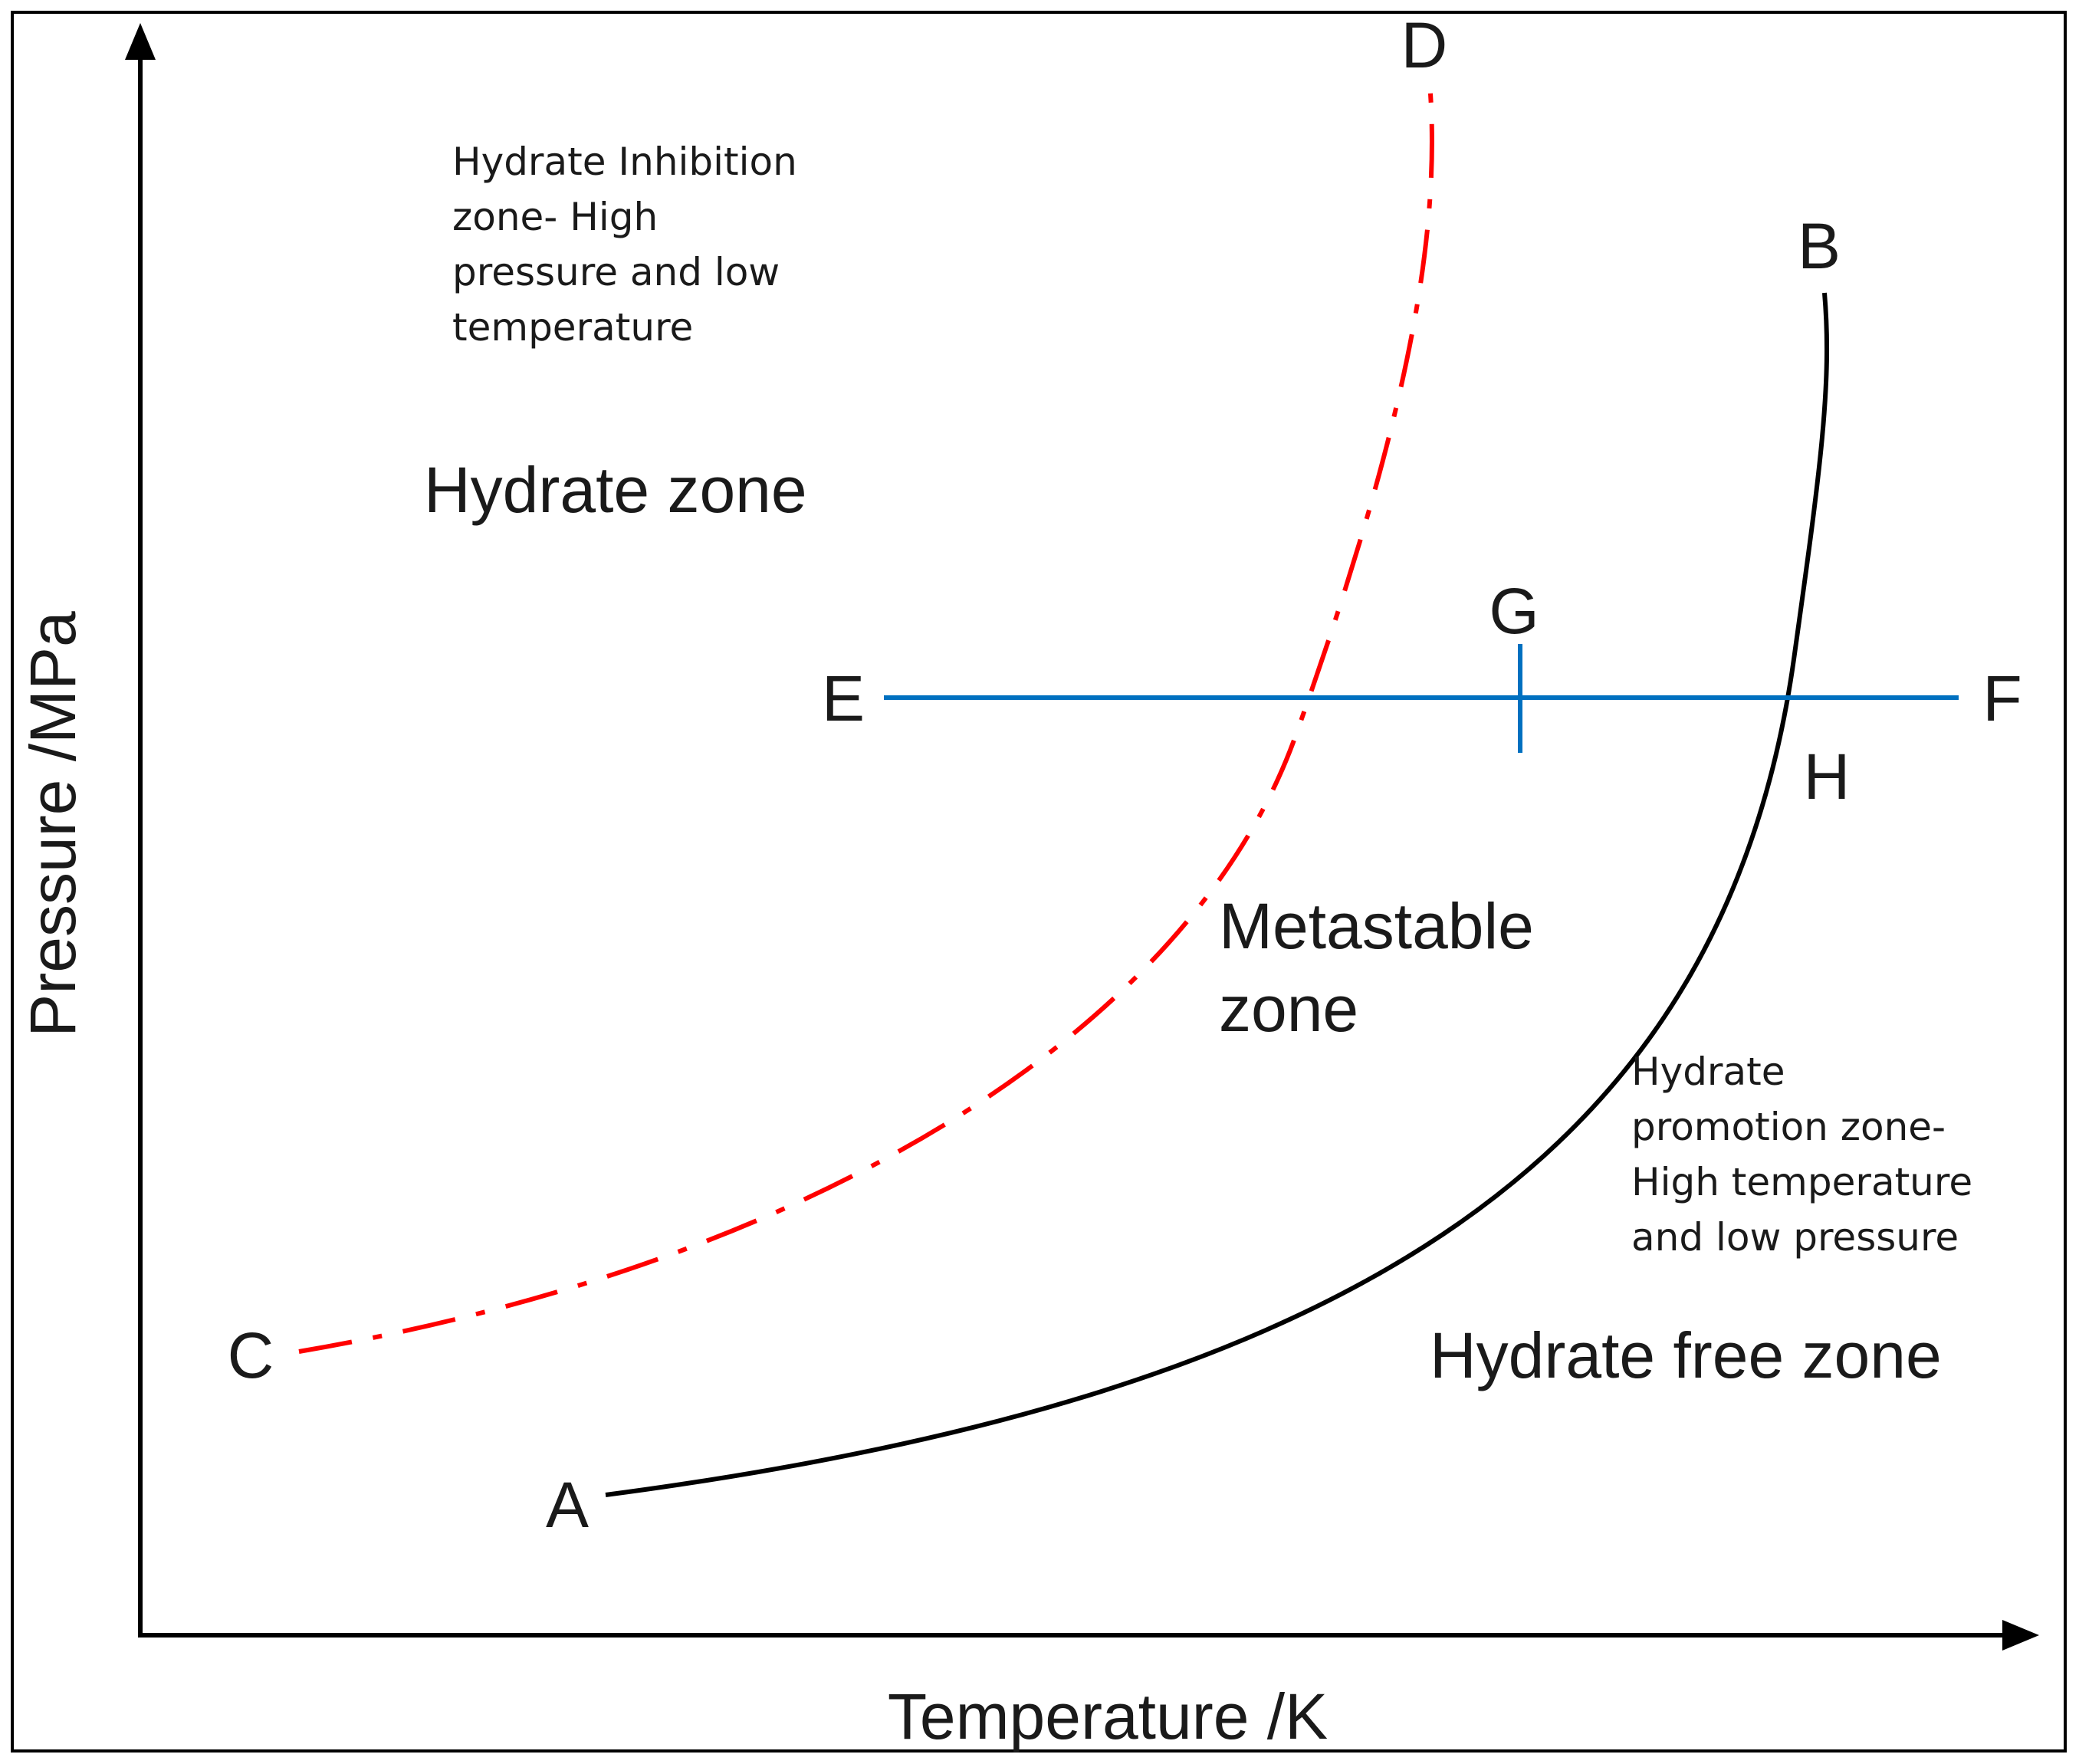 The image size is (2079, 1764). I want to click on point-label-c: C, so click(251, 1355).